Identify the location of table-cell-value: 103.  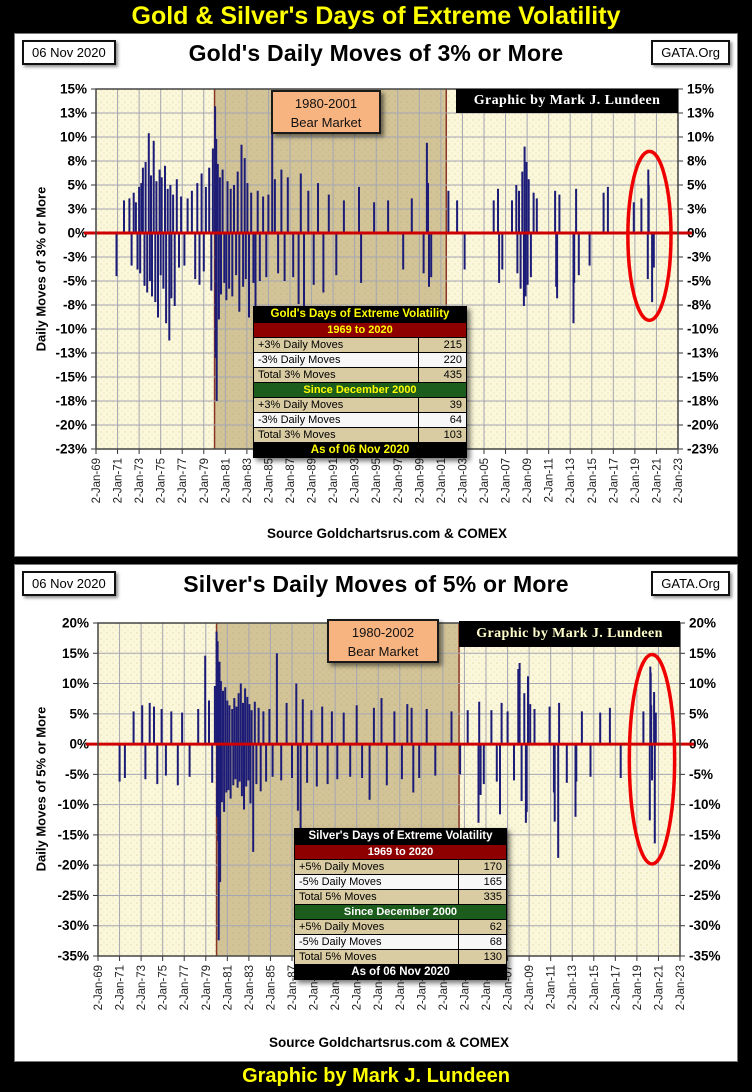
(442, 435).